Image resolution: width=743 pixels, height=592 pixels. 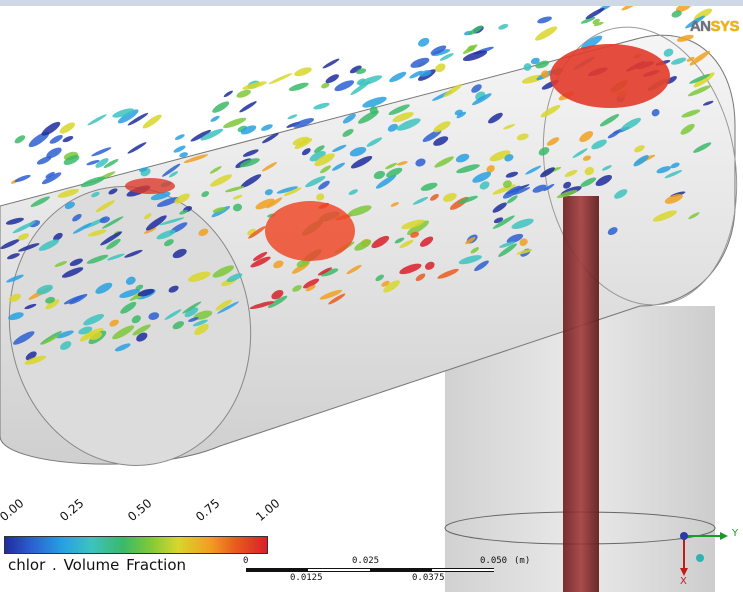 I want to click on hotspot-left, so click(x=150, y=186).